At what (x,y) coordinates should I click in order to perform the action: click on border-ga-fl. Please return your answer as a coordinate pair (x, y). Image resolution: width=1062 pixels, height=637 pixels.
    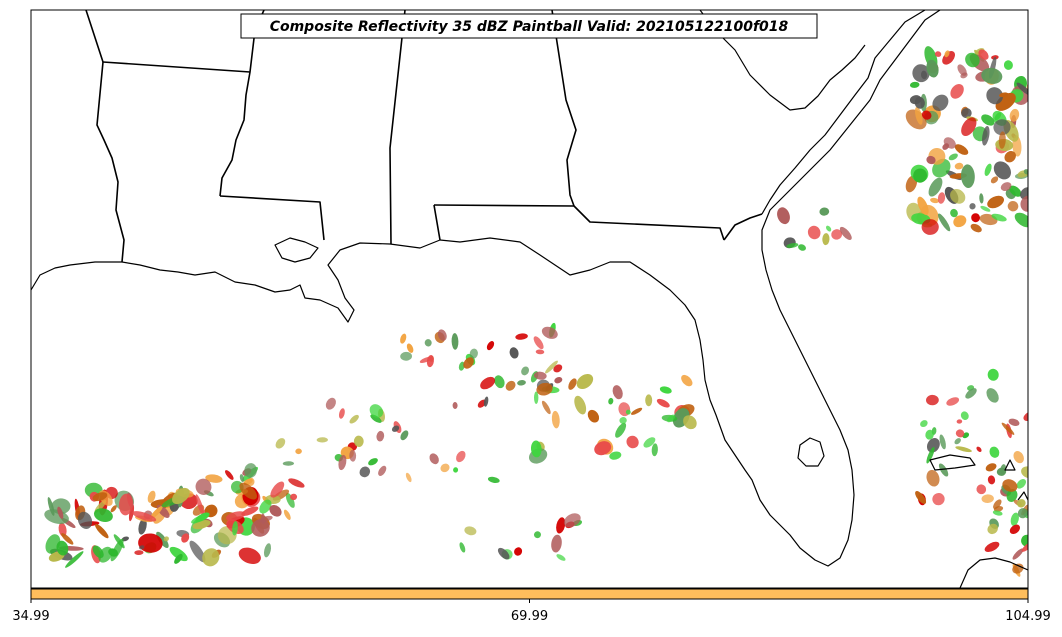
    Looking at the image, I should click on (743, 227).